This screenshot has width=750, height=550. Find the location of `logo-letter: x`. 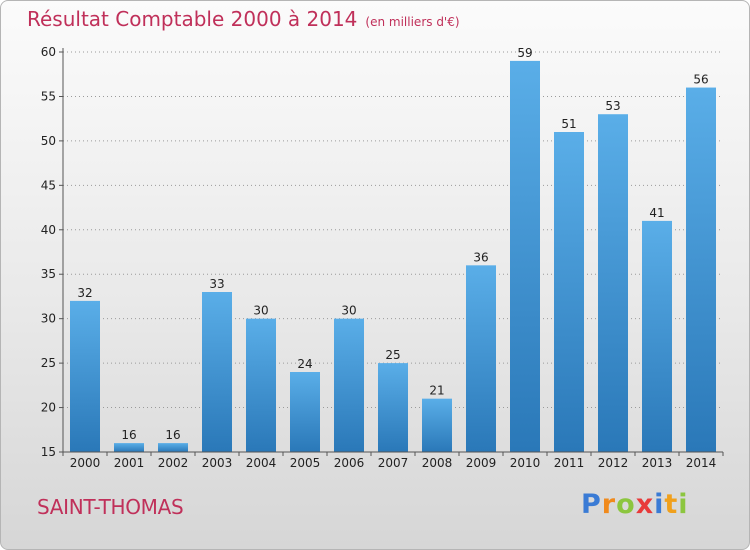

logo-letter: x is located at coordinates (645, 504).